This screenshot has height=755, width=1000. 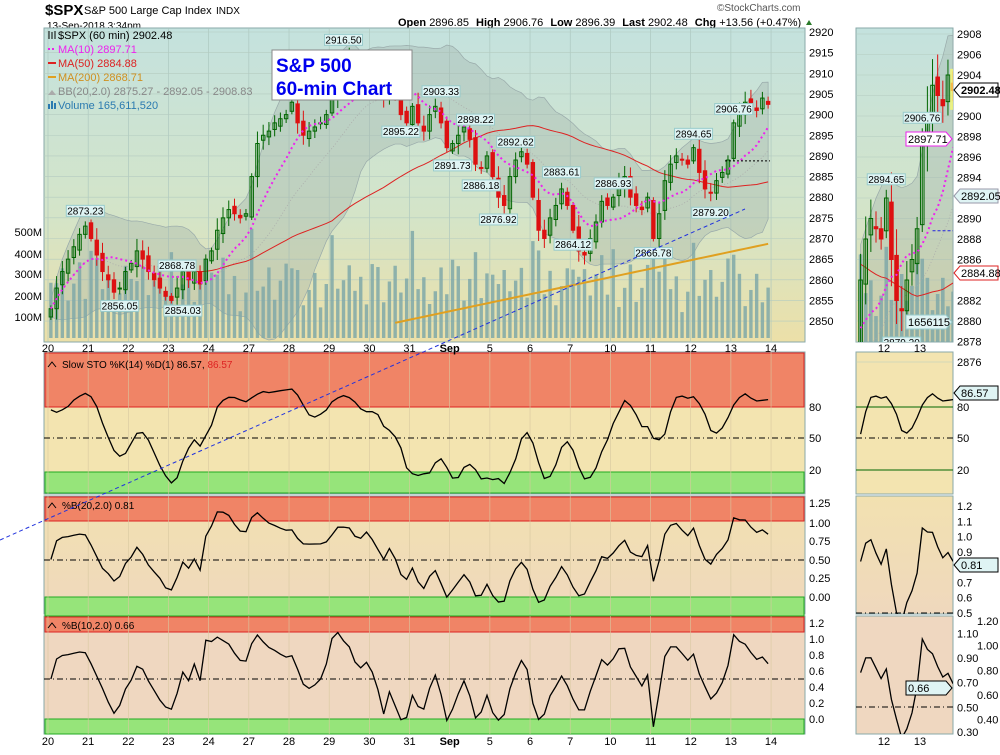 What do you see at coordinates (821, 301) in the screenshot?
I see `axis-label: 2855` at bounding box center [821, 301].